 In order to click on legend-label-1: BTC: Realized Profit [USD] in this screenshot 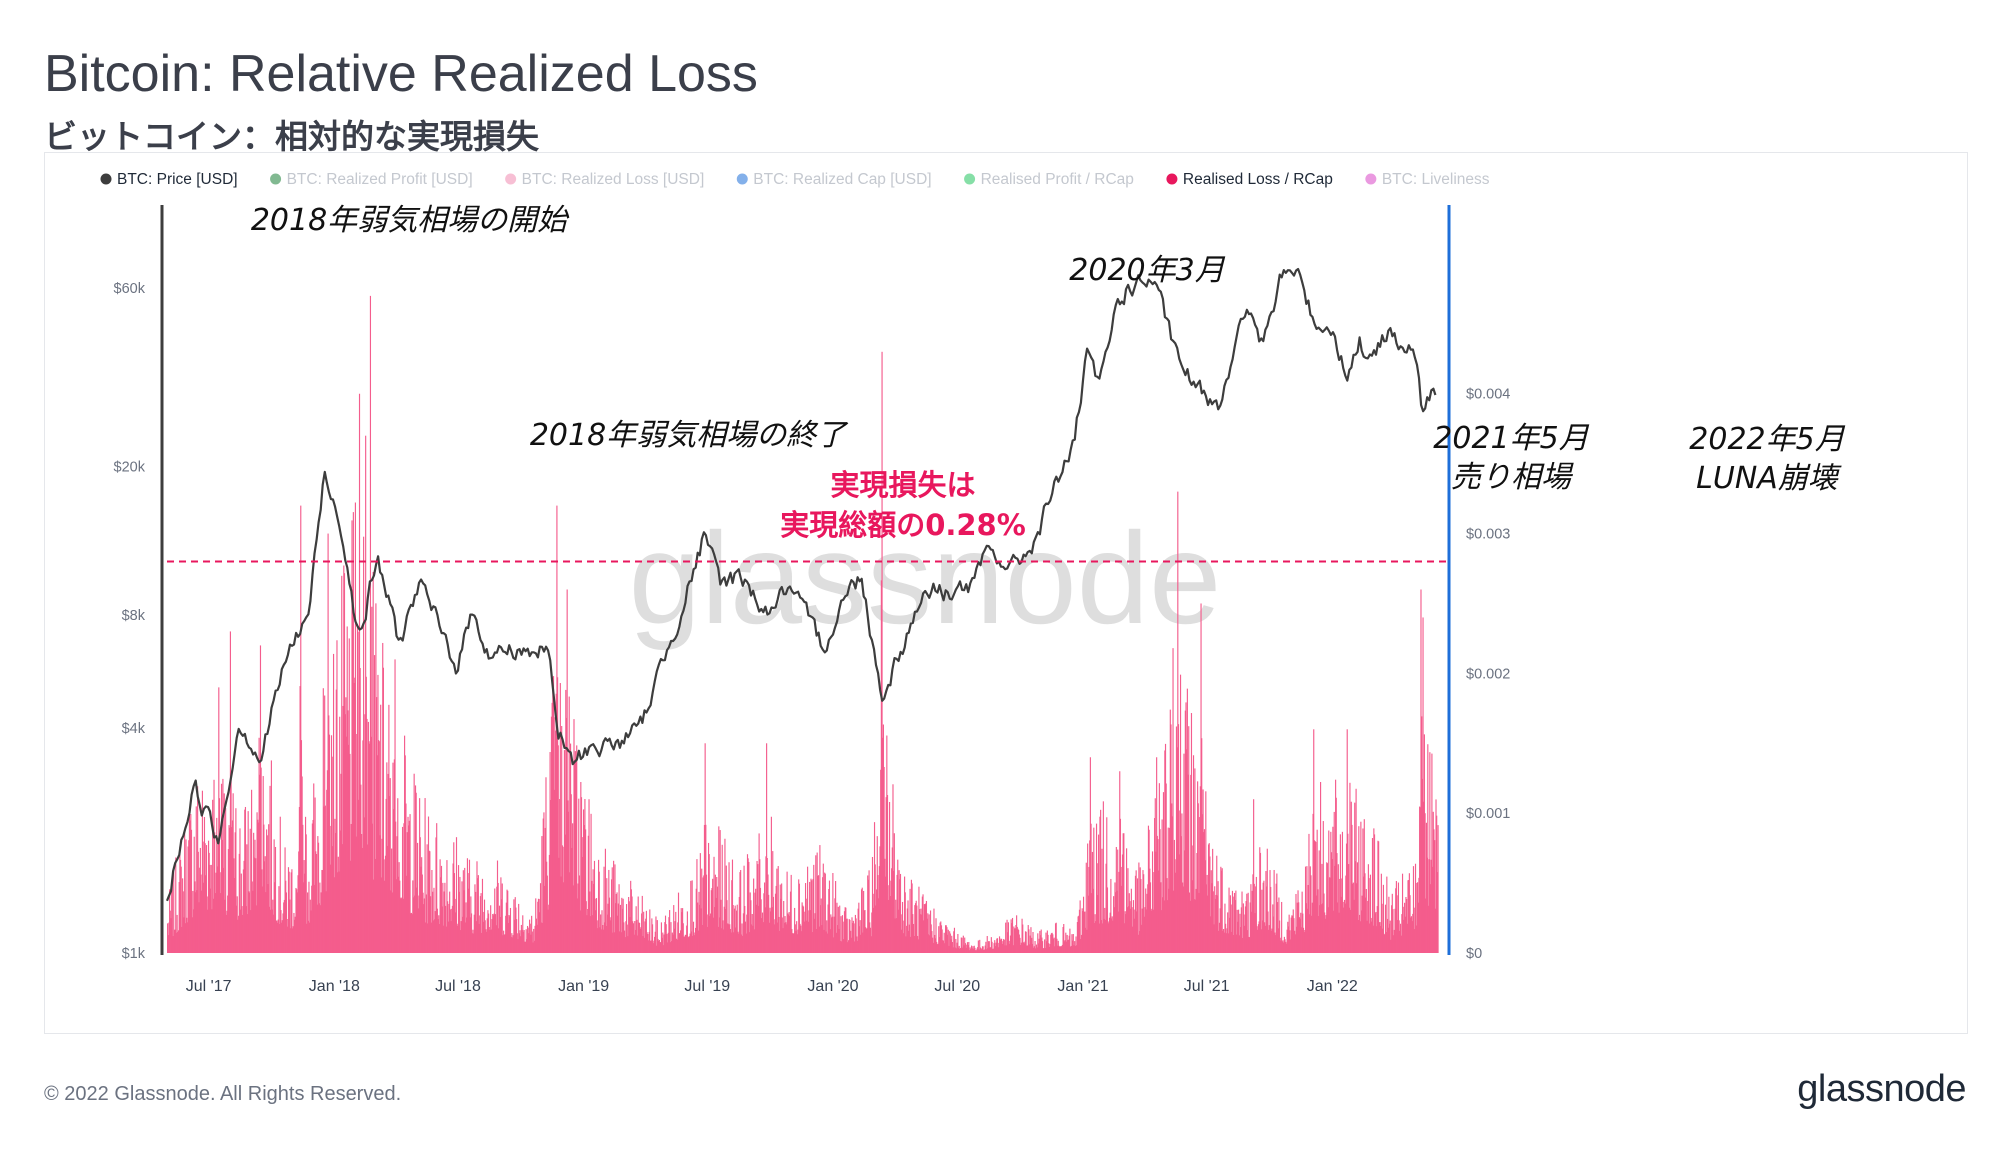, I will do `click(380, 179)`.